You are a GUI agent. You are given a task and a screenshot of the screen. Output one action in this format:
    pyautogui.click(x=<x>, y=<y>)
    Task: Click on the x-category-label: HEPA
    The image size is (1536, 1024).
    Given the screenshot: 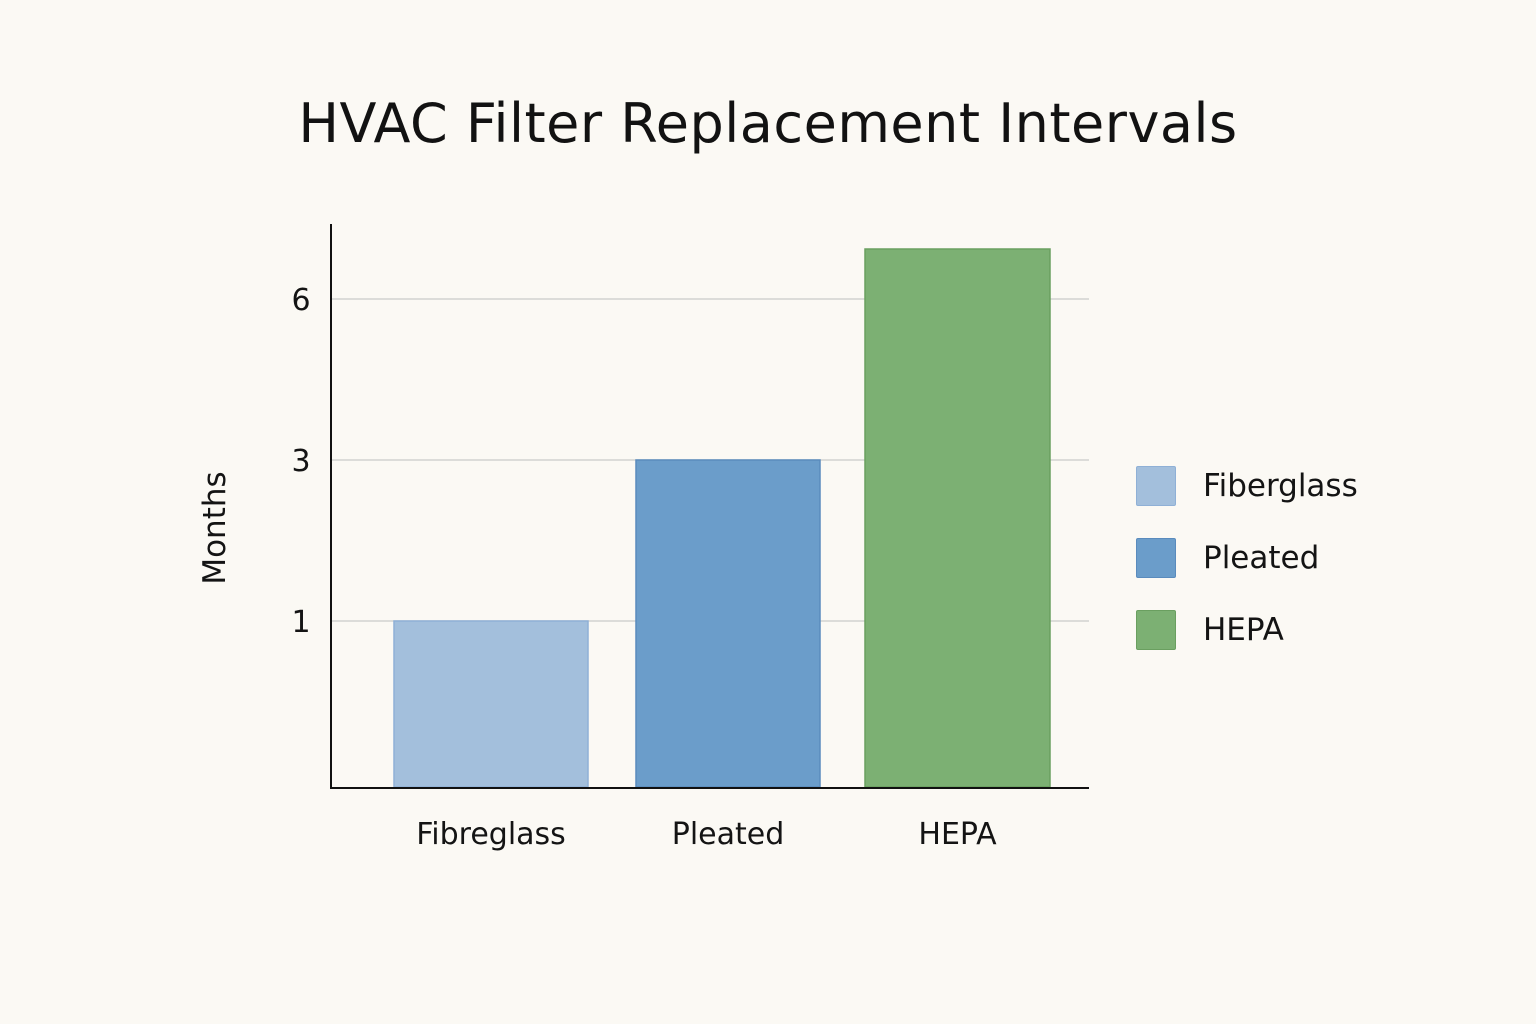 What is the action you would take?
    pyautogui.click(x=957, y=834)
    